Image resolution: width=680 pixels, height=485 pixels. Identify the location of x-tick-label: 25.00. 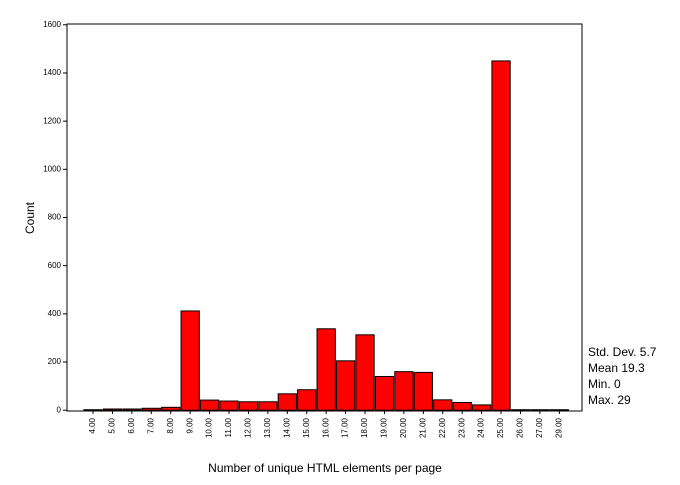
(500, 427).